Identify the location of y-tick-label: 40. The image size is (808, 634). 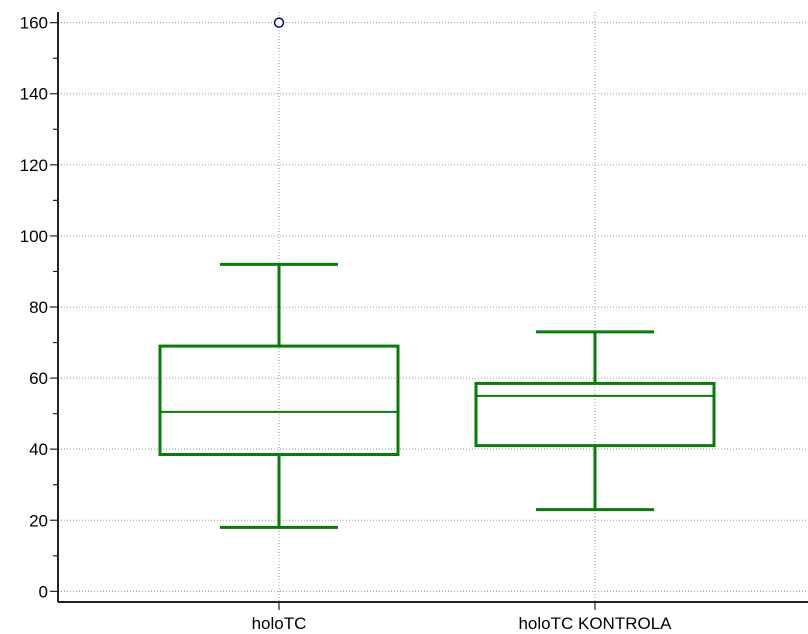
(38, 449).